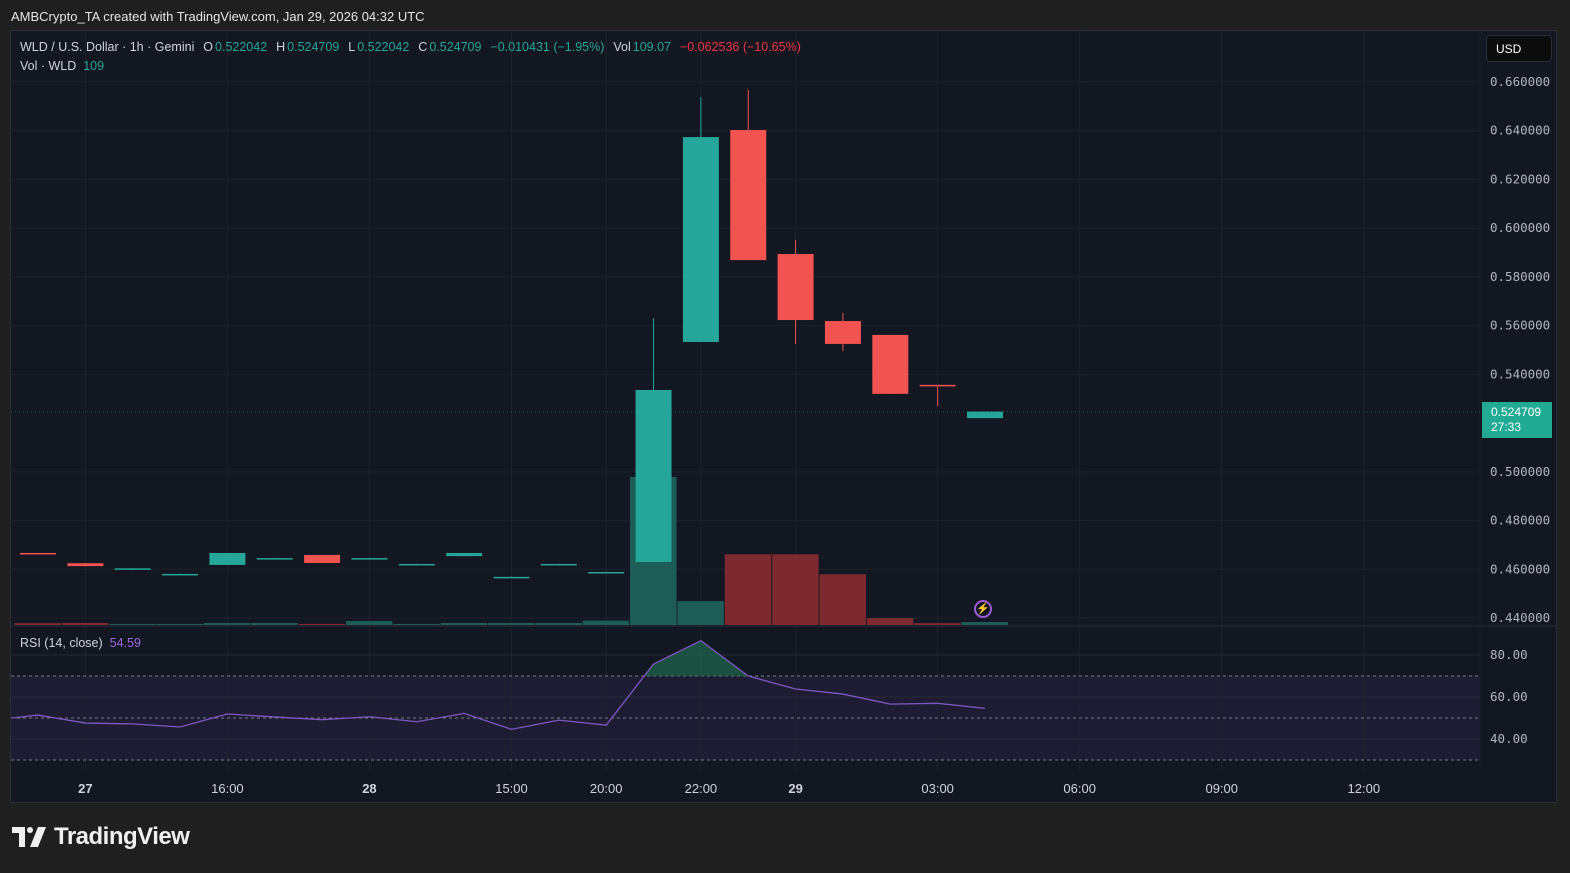 The width and height of the screenshot is (1570, 873). I want to click on high-label: H, so click(281, 47).